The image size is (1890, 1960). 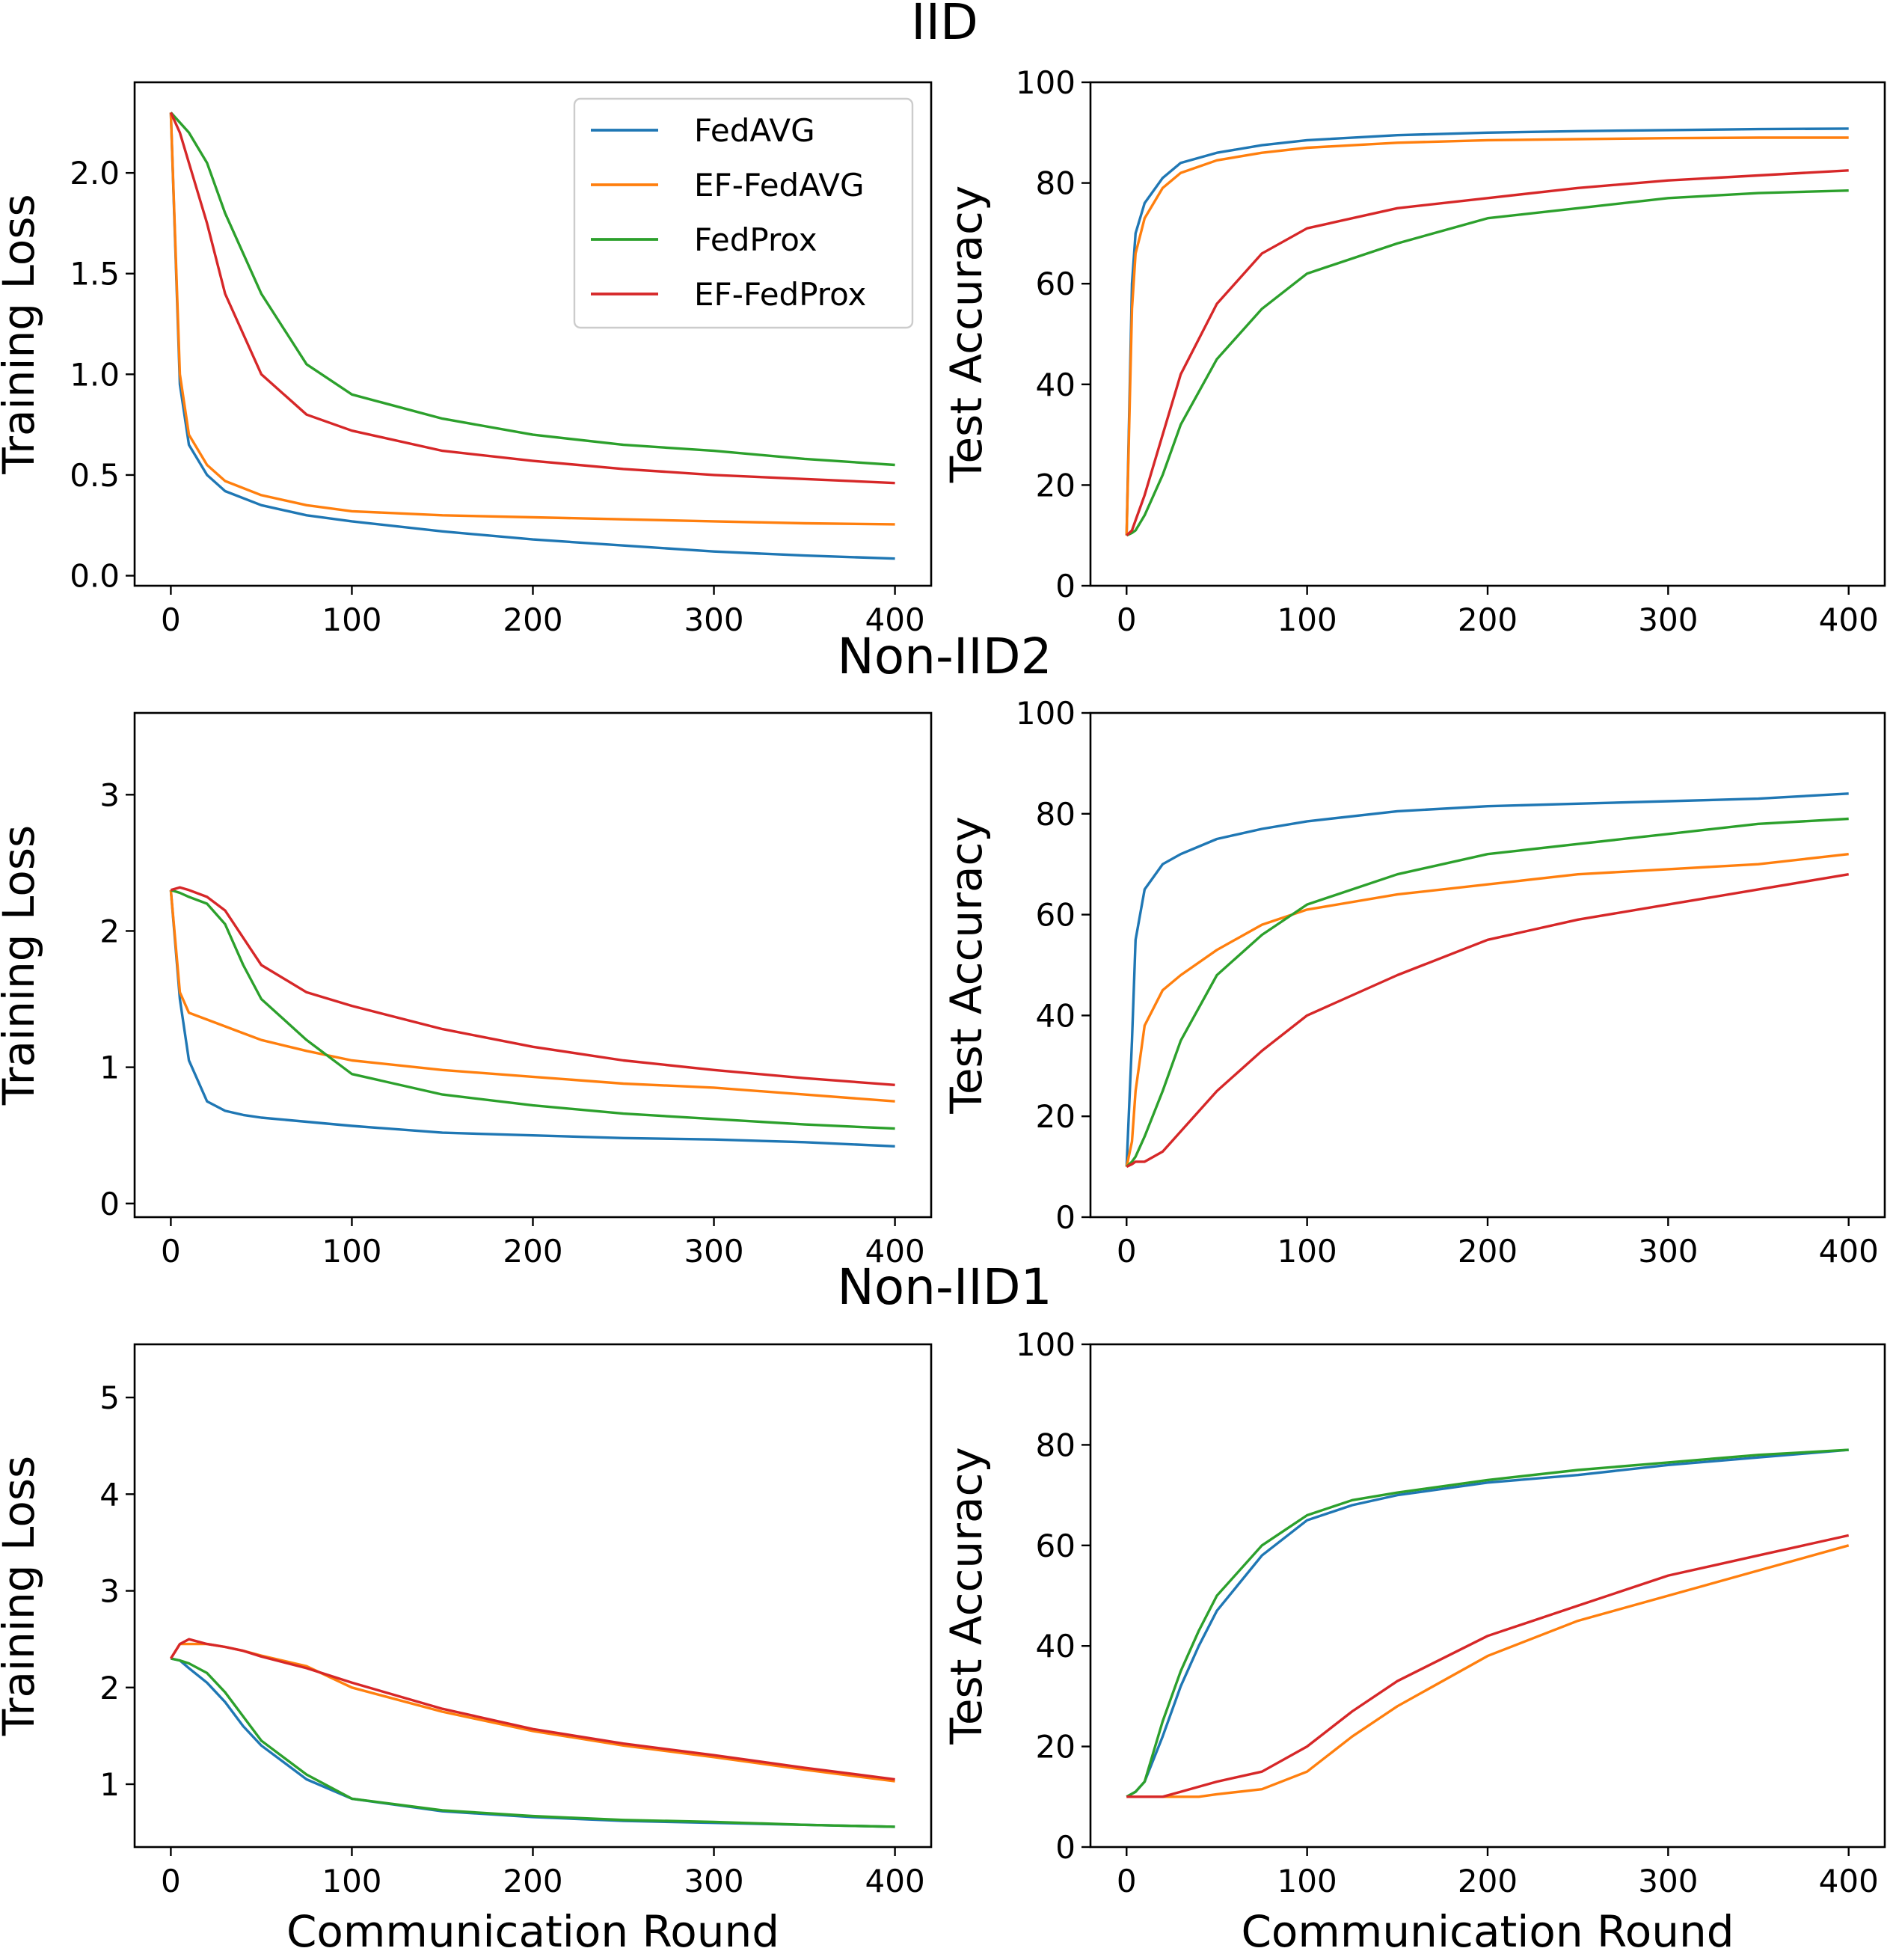 What do you see at coordinates (95, 476) in the screenshot?
I see `y-tick-label: 0.5` at bounding box center [95, 476].